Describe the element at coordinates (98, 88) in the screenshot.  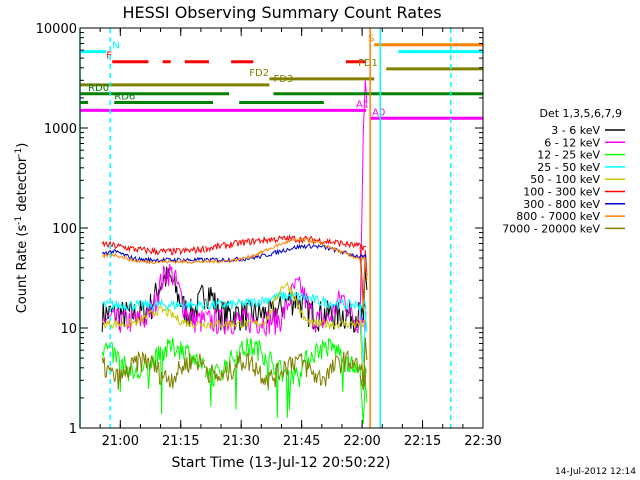
I see `flag-label-RD0: RD0` at that location.